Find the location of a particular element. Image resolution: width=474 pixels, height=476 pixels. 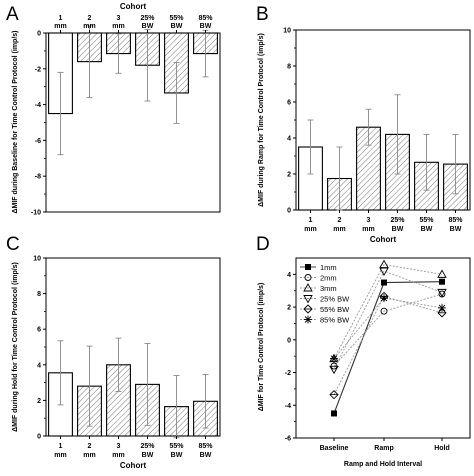

legend-label: 2mm is located at coordinates (328, 278).